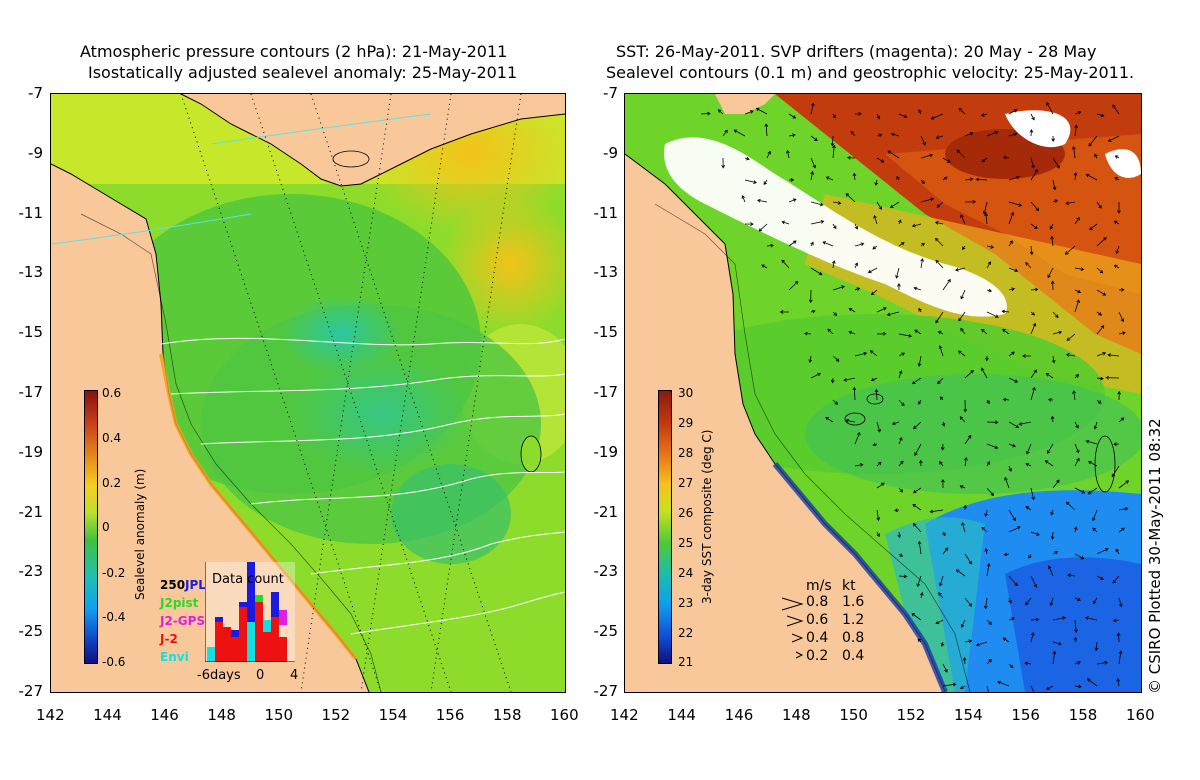 This screenshot has height=780, width=1200. I want to click on inset-title: Data count, so click(248, 579).